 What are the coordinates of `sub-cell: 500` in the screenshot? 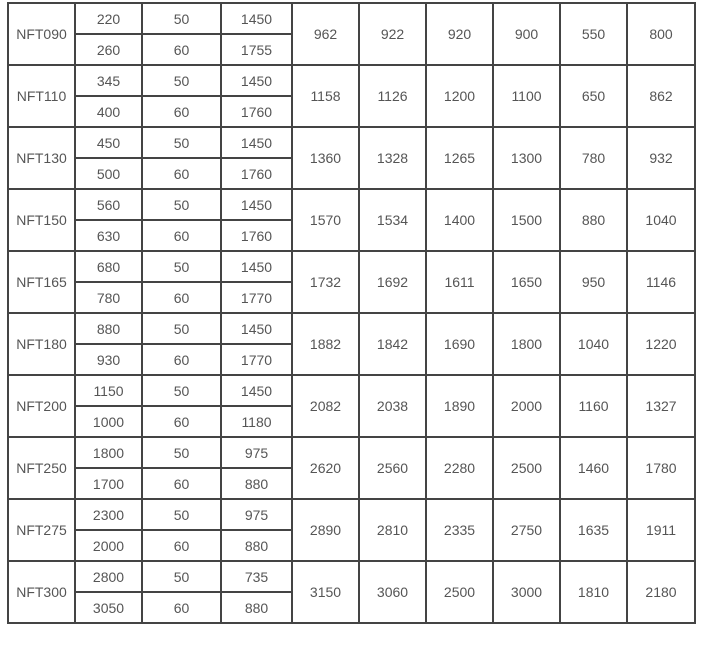 It's located at (108, 173).